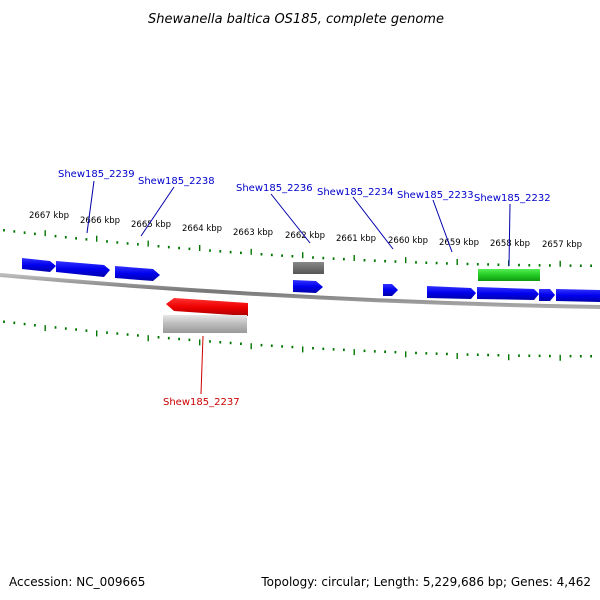 The image size is (600, 600). What do you see at coordinates (512, 198) in the screenshot?
I see `gene-label-shew185-2232: Shew185_2232` at bounding box center [512, 198].